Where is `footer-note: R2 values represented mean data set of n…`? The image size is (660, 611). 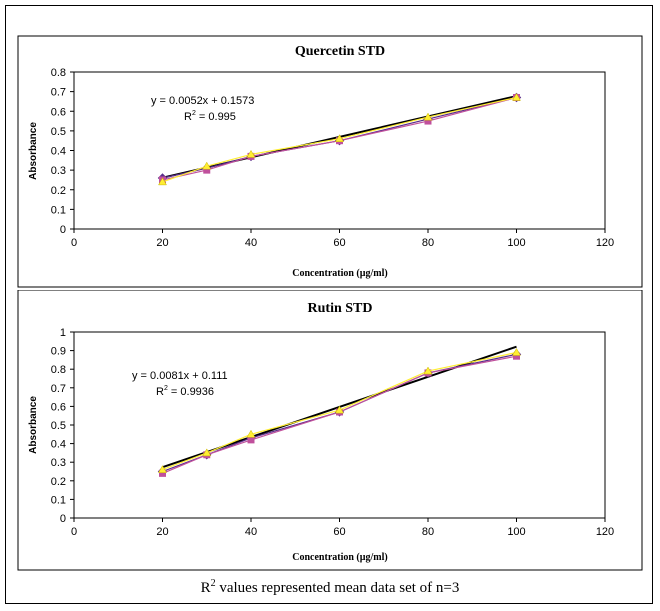 footer-note: R2 values represented mean data set of n… is located at coordinates (330, 587).